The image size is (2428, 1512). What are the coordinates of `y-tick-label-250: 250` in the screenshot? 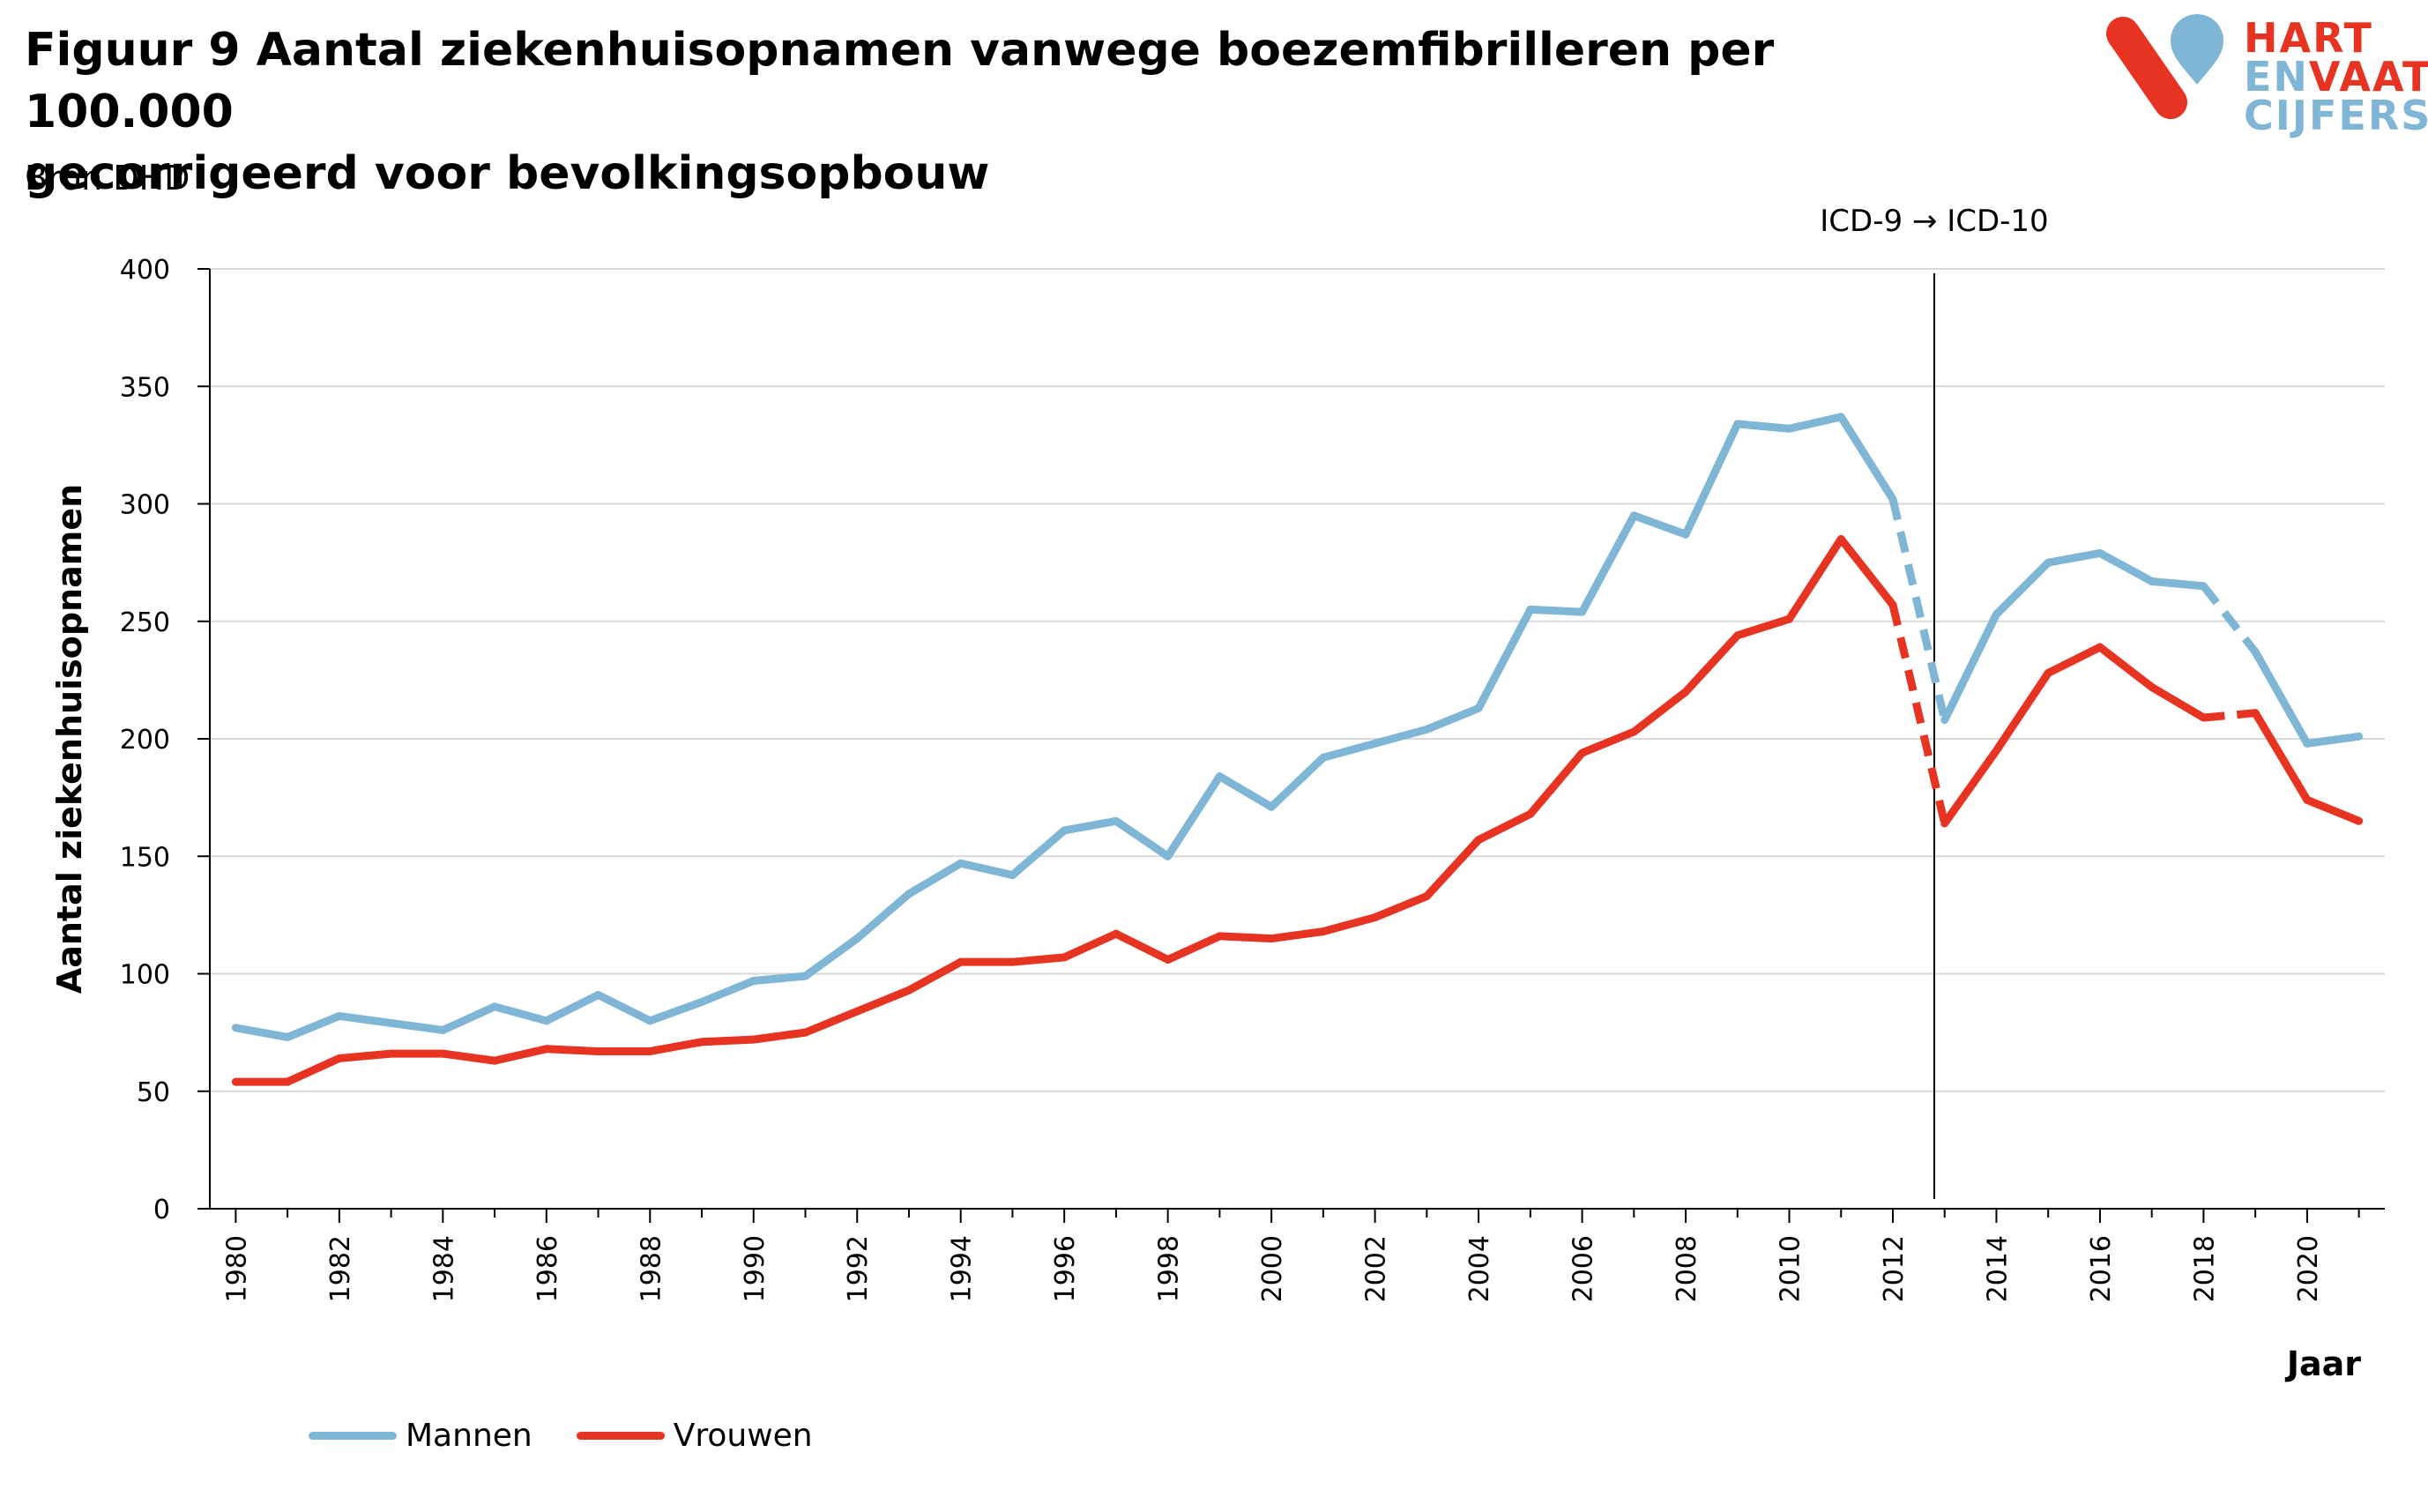 It's located at (145, 622).